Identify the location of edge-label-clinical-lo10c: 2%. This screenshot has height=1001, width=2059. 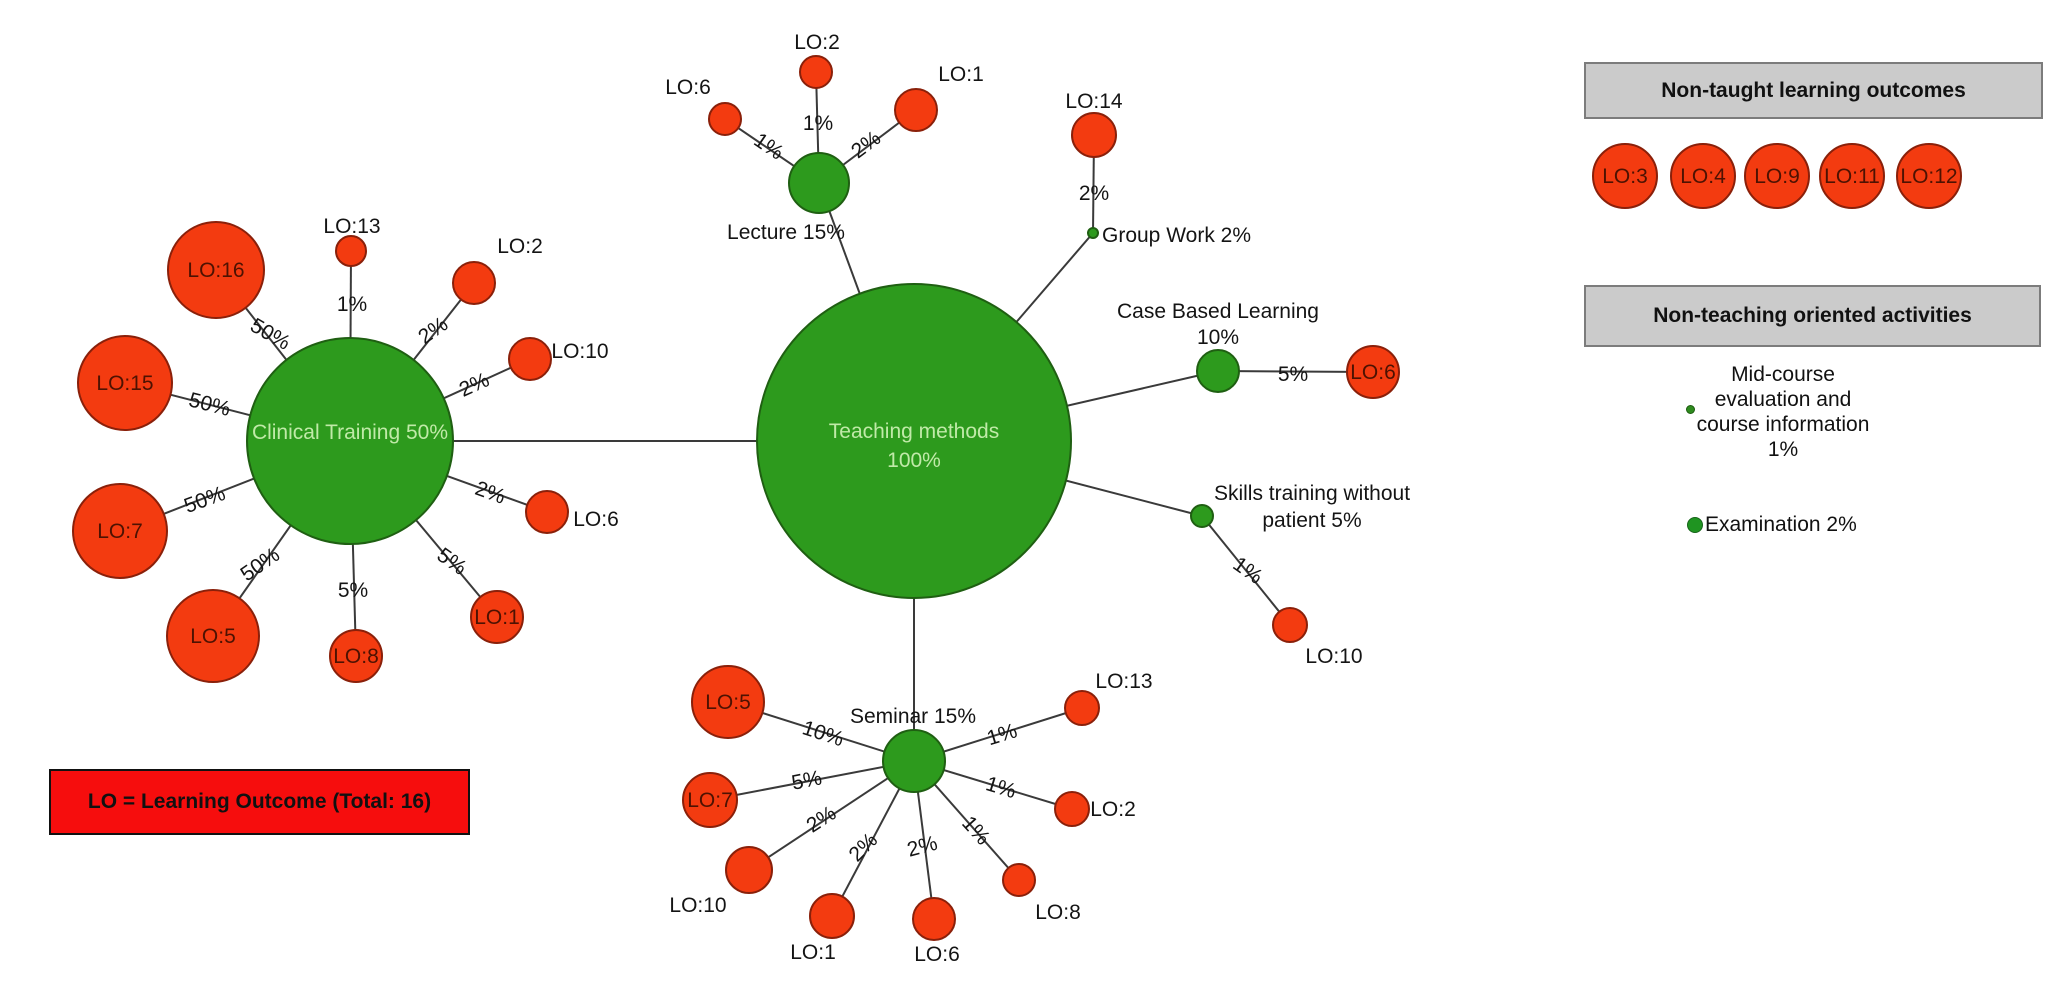
(474, 384).